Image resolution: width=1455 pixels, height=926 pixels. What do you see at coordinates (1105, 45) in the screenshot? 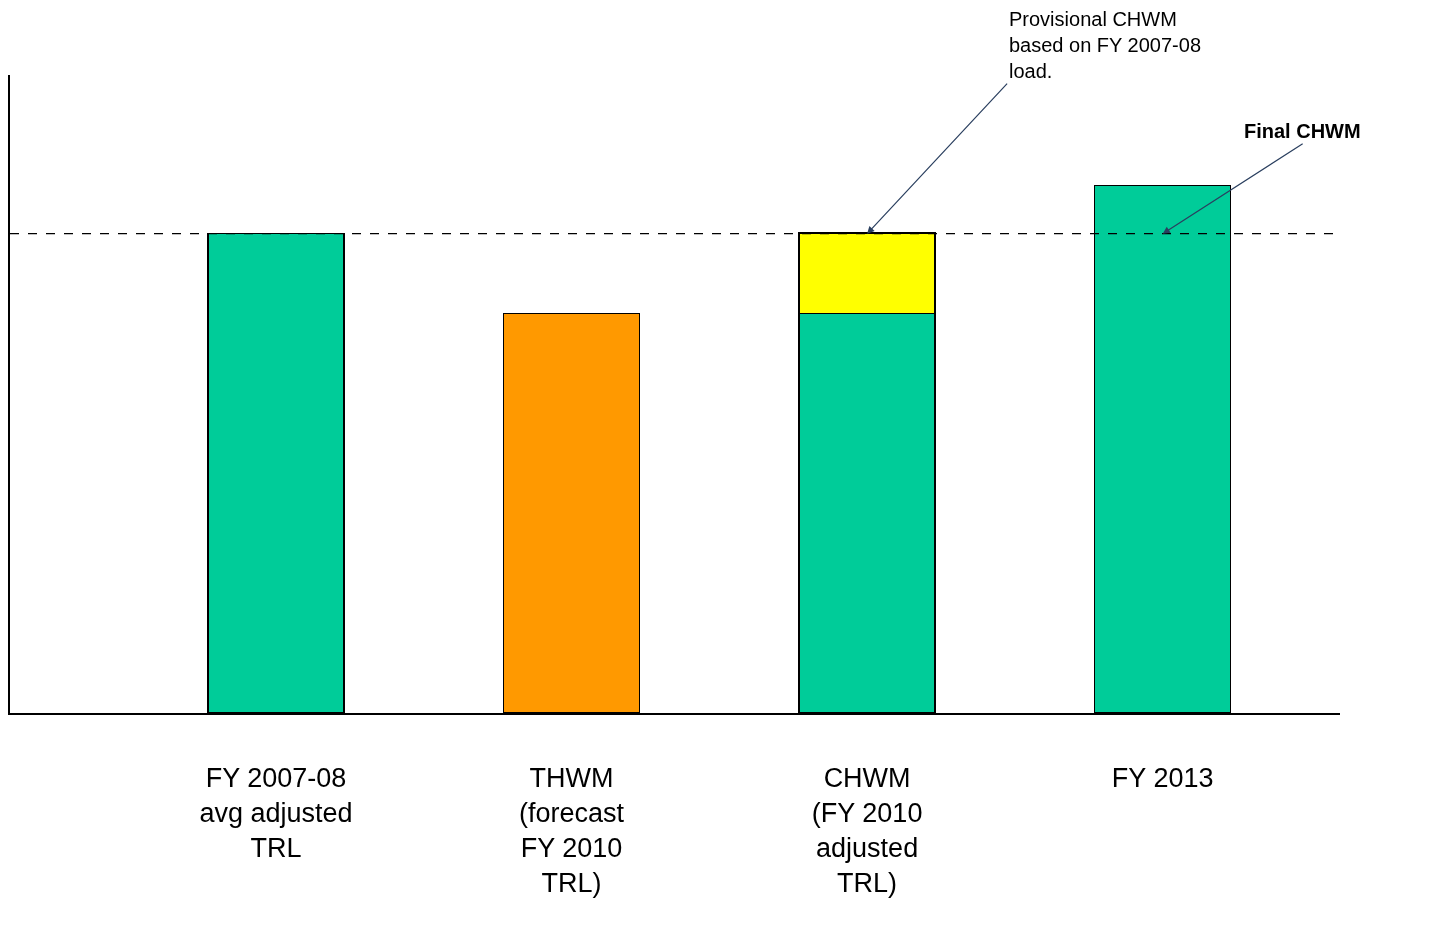
I see `annotation: Provisional CHWM based on FY 2007-08 load.` at bounding box center [1105, 45].